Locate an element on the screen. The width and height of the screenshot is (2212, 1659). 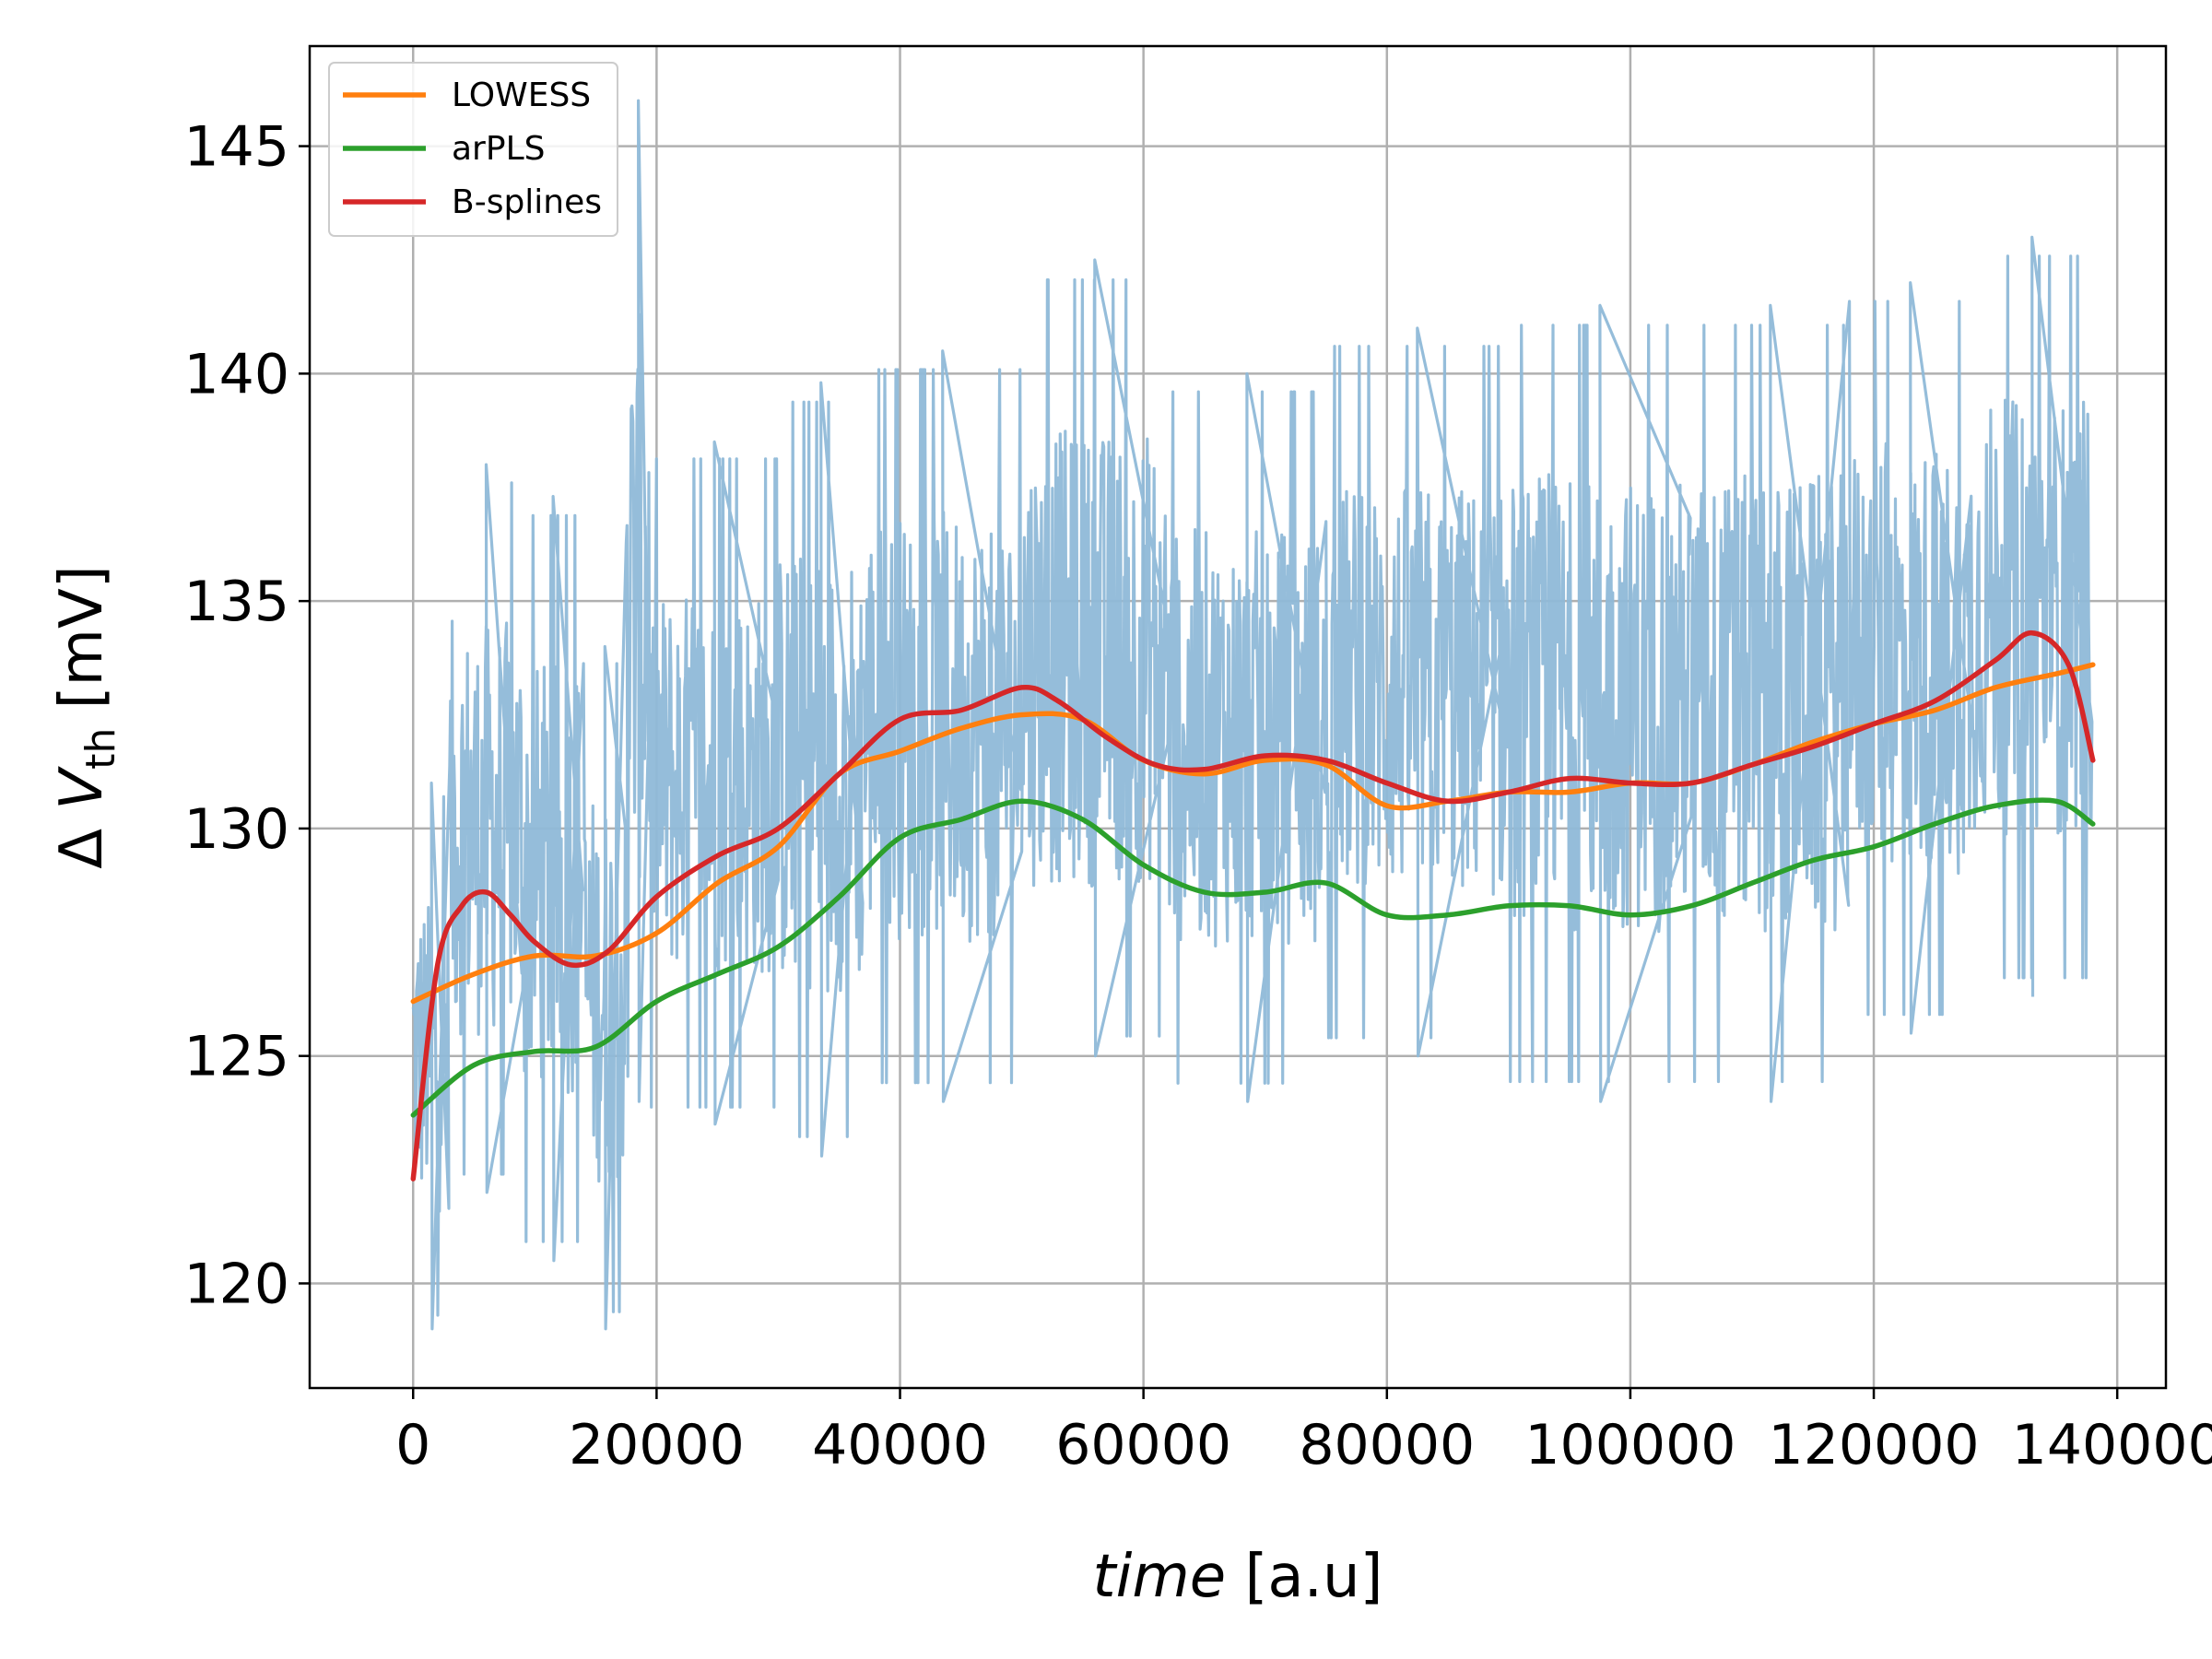
x-tick-label: 100000 is located at coordinates (1629, 1445).